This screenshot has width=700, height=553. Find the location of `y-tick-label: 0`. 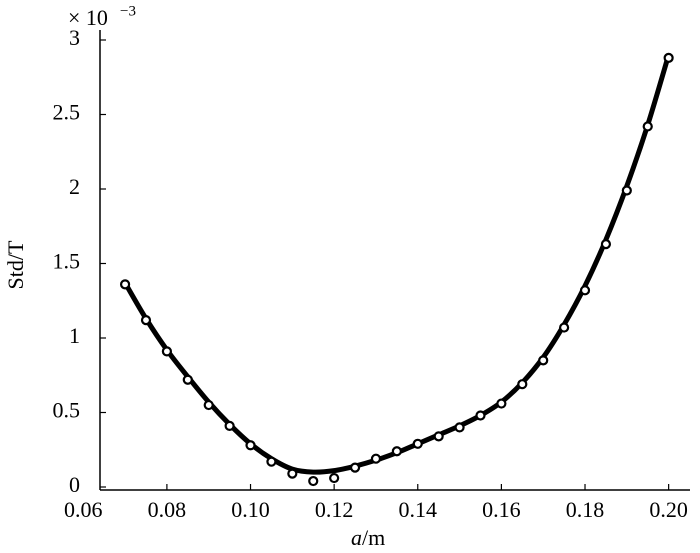

y-tick-label: 0 is located at coordinates (74, 484).